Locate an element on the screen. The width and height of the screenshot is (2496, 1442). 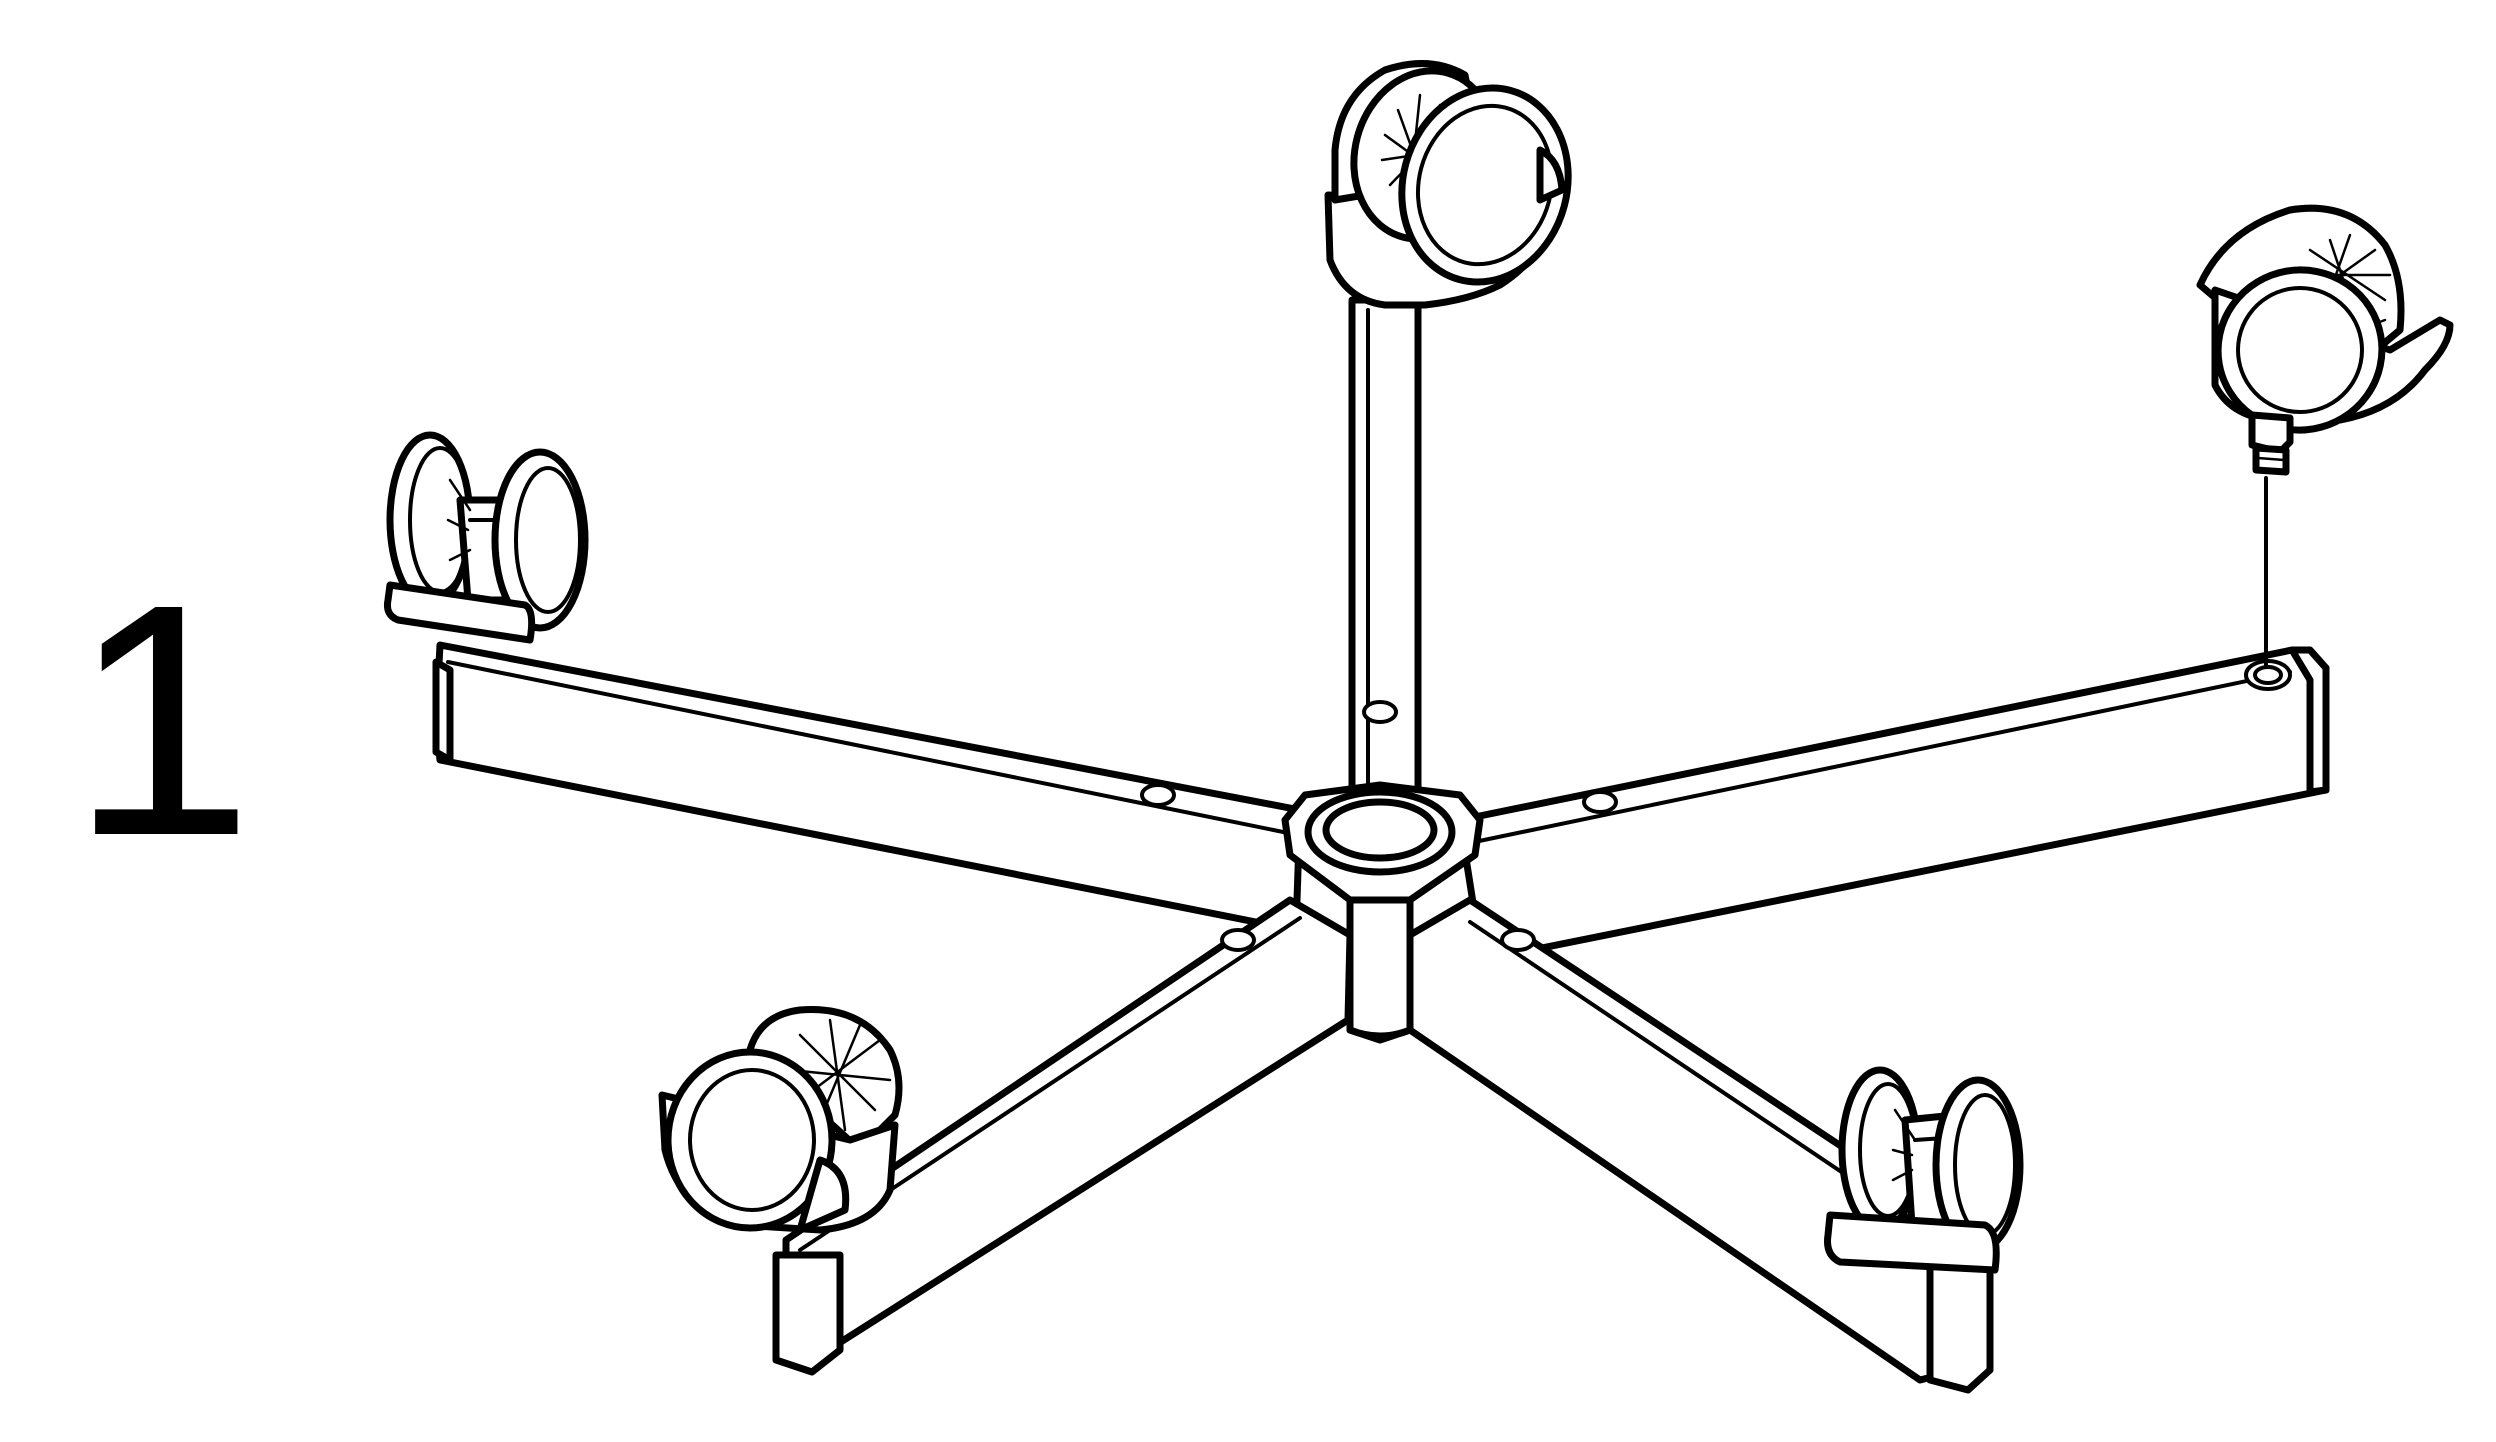
caster-right-detached is located at coordinates (2325, 435).